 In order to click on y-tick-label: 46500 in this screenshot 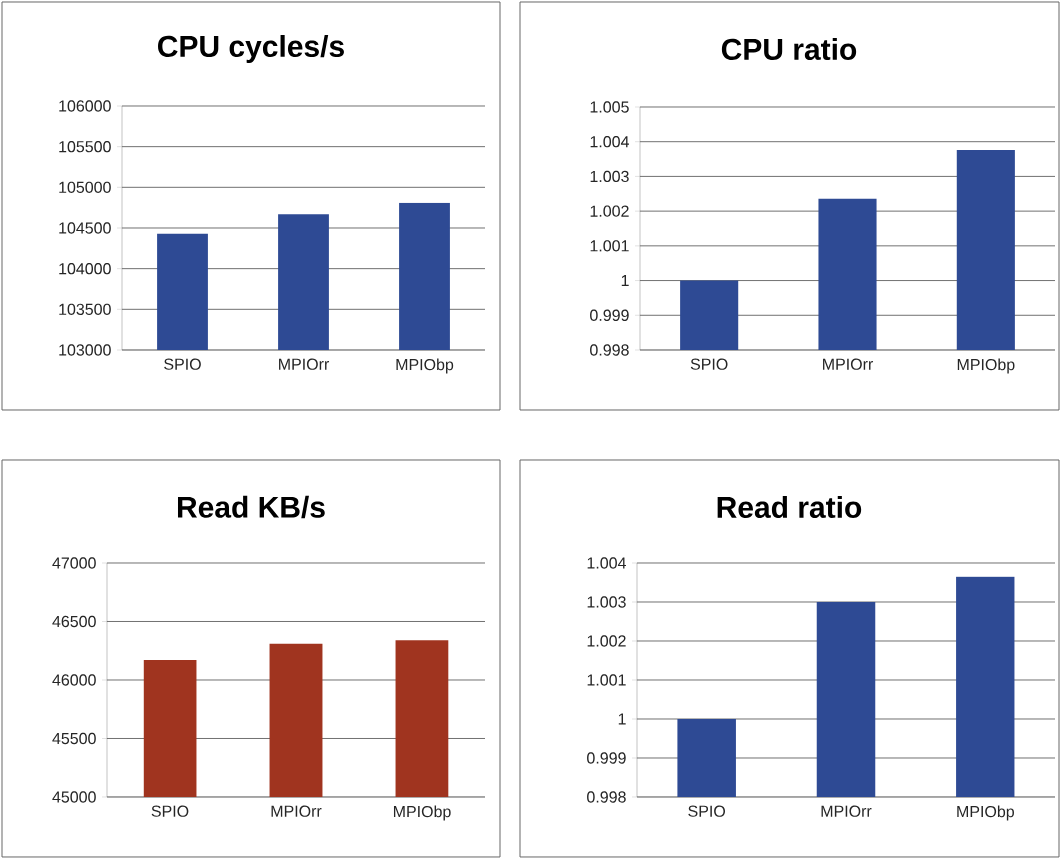, I will do `click(74, 621)`.